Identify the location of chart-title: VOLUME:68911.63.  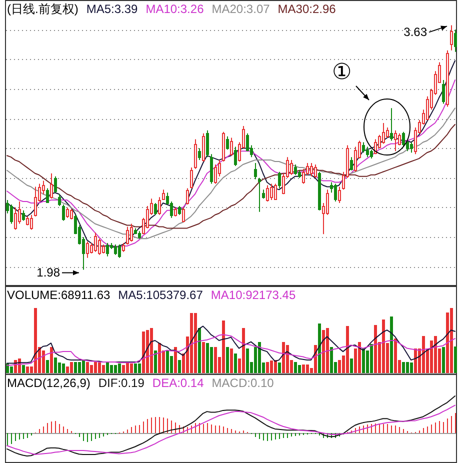
(58, 295).